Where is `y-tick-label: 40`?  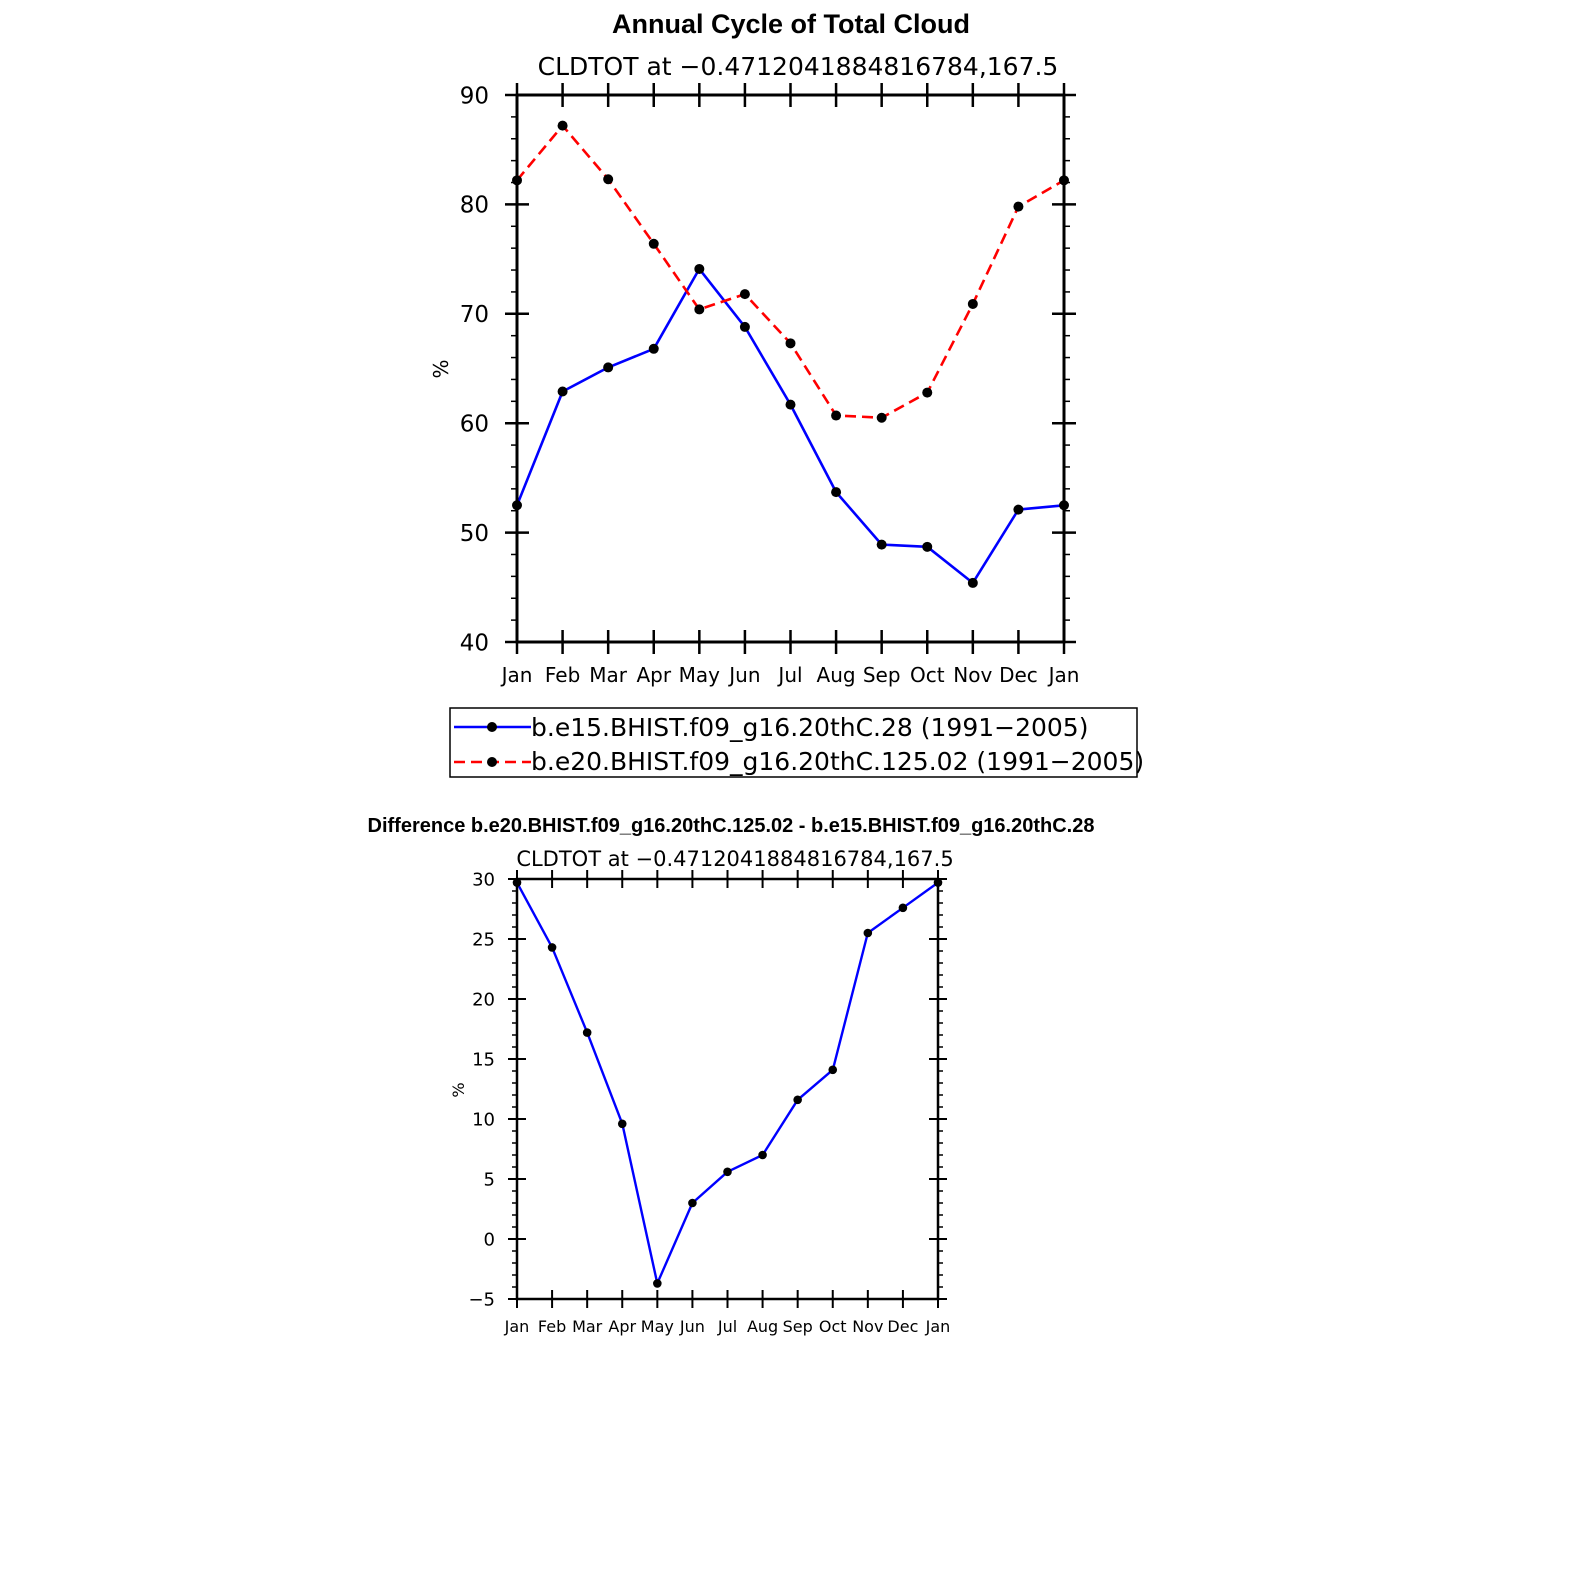 y-tick-label: 40 is located at coordinates (474, 643).